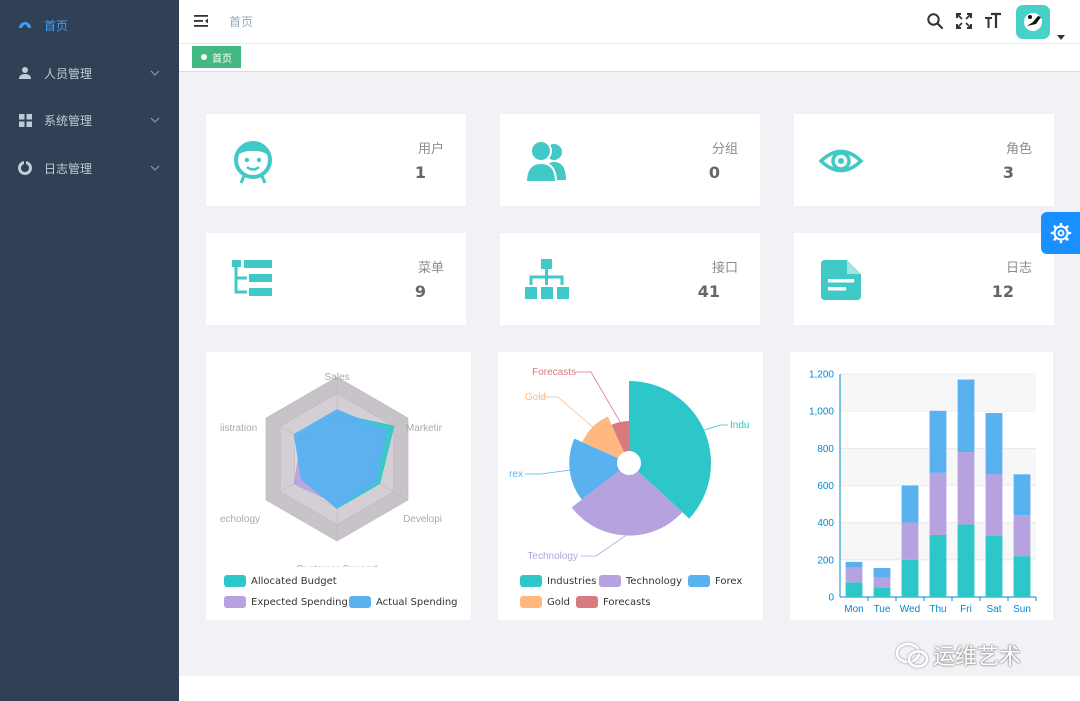 The height and width of the screenshot is (701, 1080). Describe the element at coordinates (935, 21) in the screenshot. I see `search-icon` at that location.